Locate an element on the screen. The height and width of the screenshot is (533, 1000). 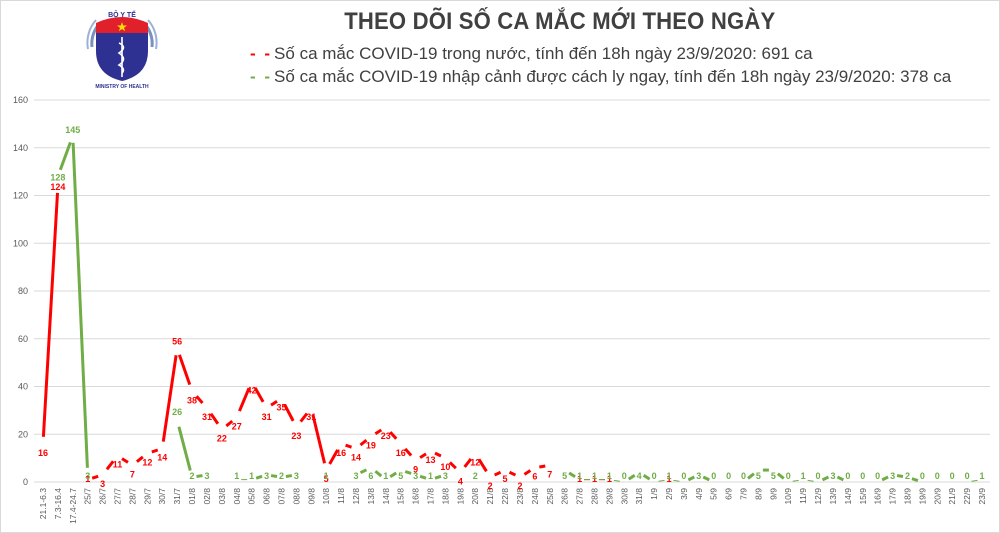
x-tick-label: 27/7 is located at coordinates (118, 496).